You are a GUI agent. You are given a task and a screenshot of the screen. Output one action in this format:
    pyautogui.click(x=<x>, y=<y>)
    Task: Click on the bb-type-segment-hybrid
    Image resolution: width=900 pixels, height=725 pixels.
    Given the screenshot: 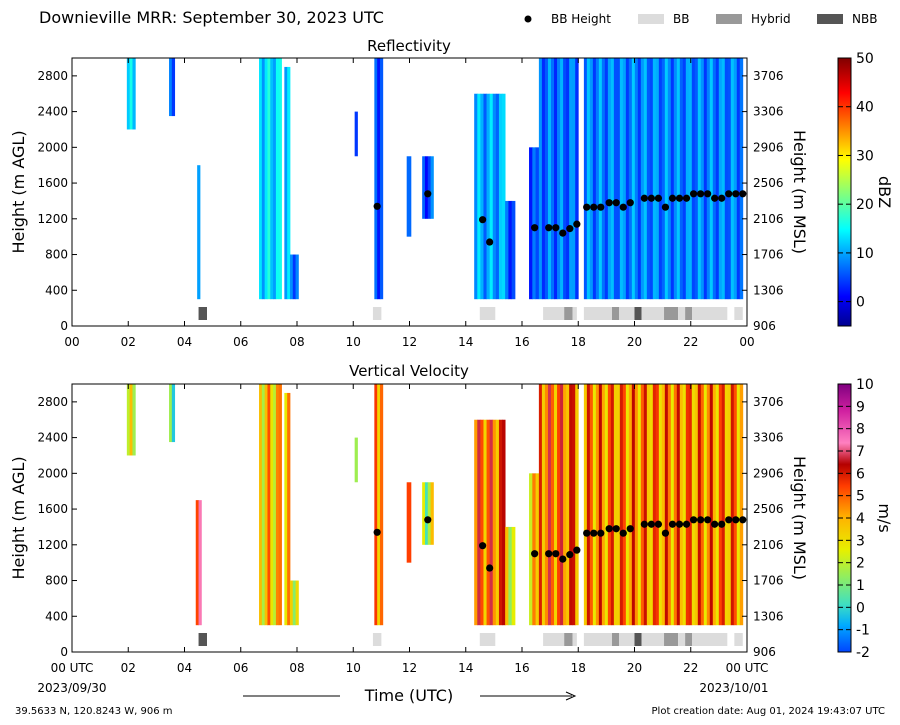 What is the action you would take?
    pyautogui.click(x=671, y=313)
    